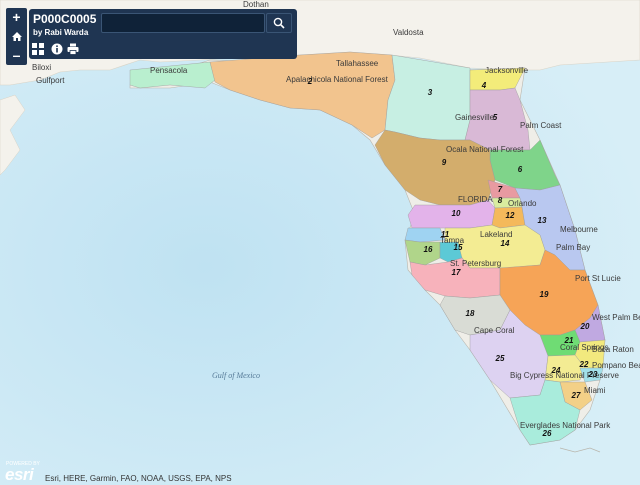 This screenshot has height=485, width=640. What do you see at coordinates (19, 474) in the screenshot?
I see `logo-brand: esri` at bounding box center [19, 474].